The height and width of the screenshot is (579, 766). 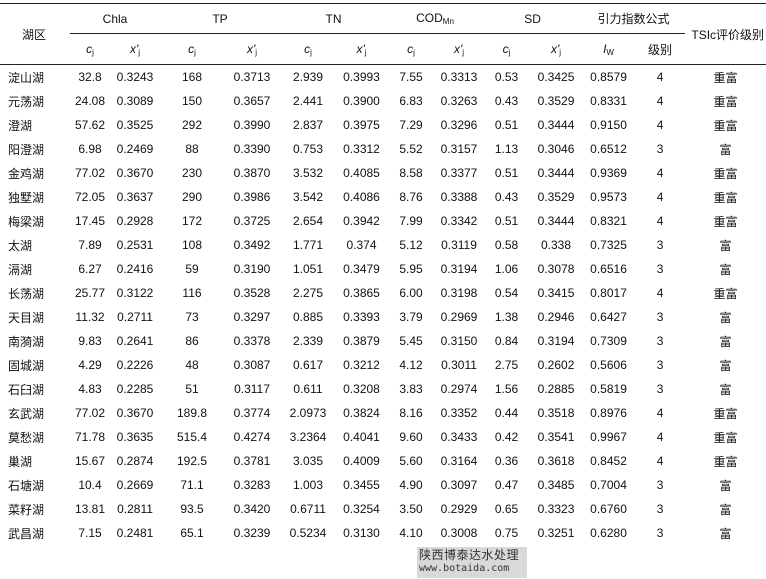 I want to click on chla-c-cell: 15.67, so click(x=90, y=461).